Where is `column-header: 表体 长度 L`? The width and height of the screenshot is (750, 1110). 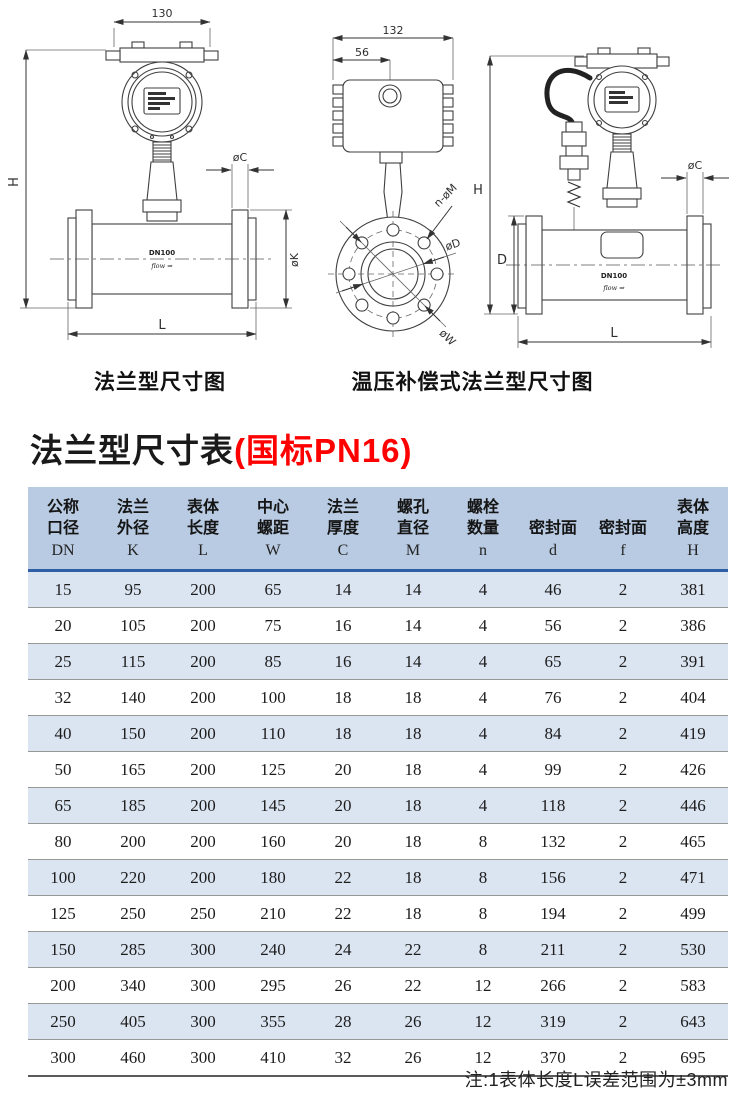
column-header: 表体 长度 L is located at coordinates (203, 529).